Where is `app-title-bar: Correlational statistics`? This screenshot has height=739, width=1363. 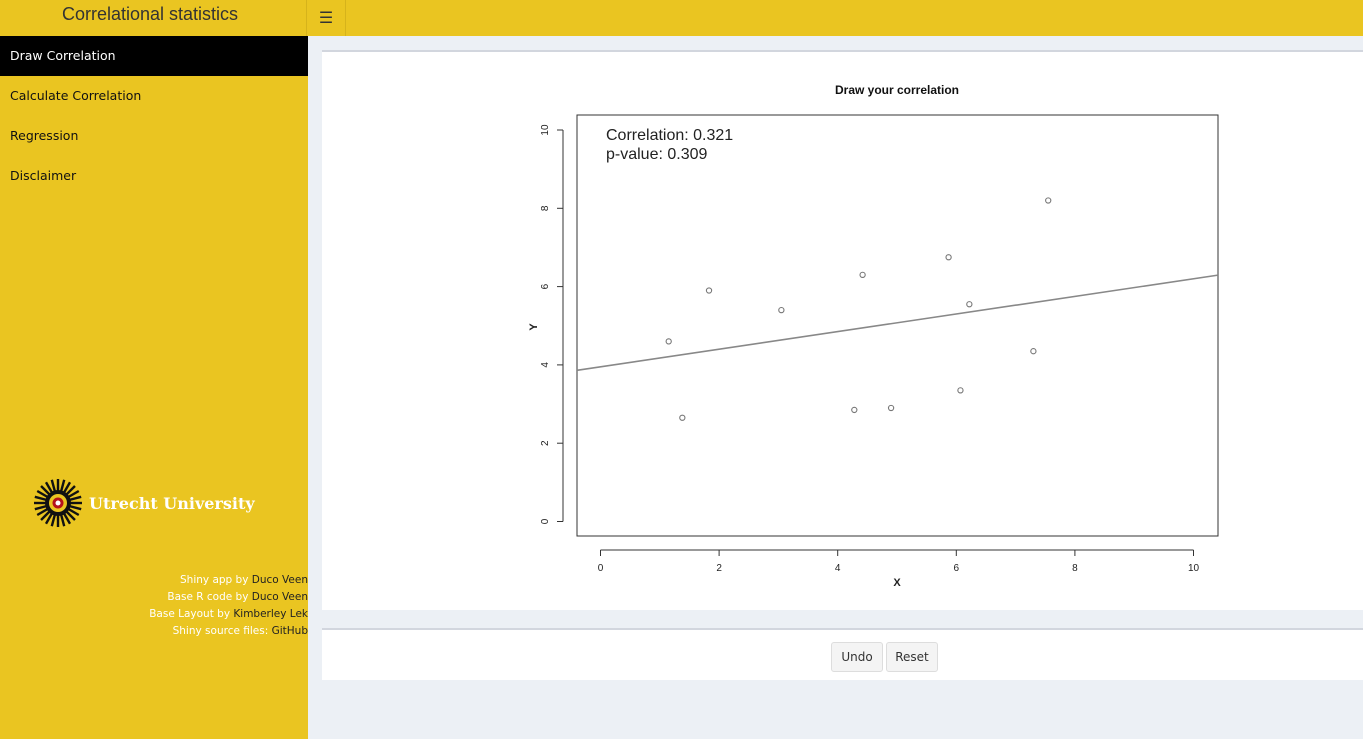 app-title-bar: Correlational statistics is located at coordinates (153, 18).